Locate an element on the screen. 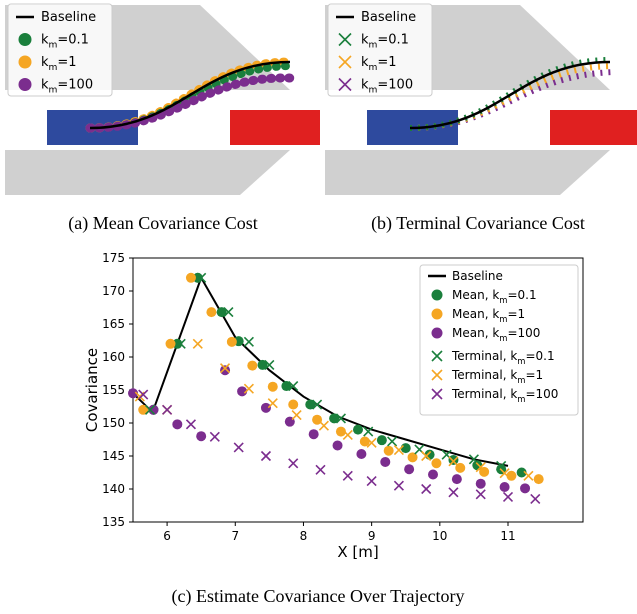  y-tick-label: 150 is located at coordinates (113, 423).